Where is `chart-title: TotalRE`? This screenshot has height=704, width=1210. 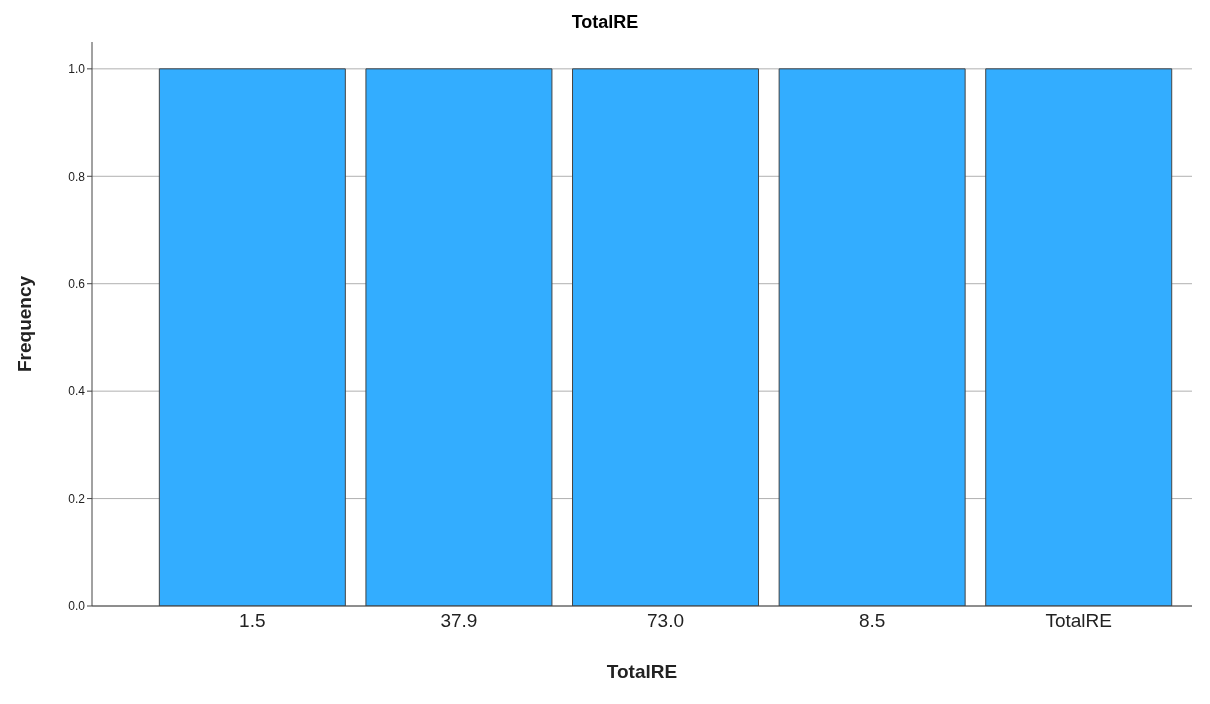
chart-title: TotalRE is located at coordinates (605, 22).